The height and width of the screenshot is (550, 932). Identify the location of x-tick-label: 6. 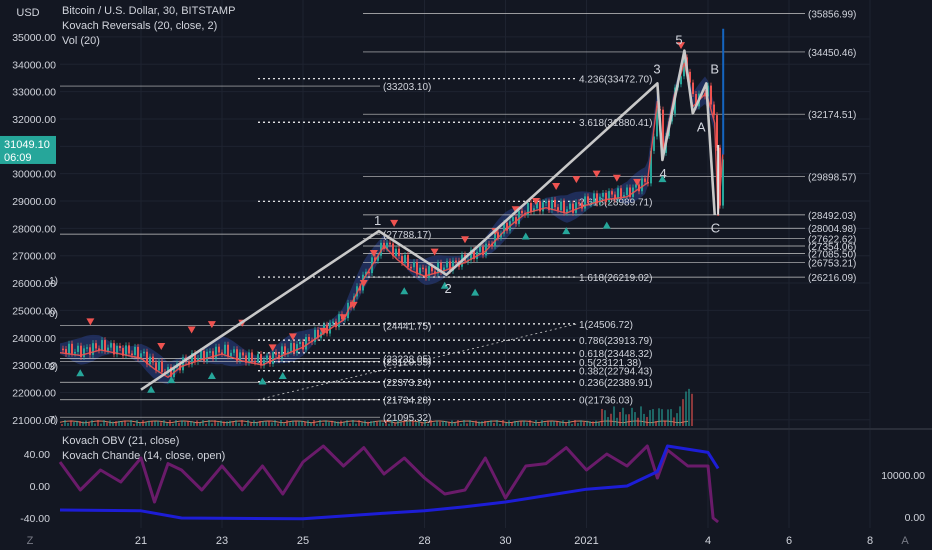
(789, 541).